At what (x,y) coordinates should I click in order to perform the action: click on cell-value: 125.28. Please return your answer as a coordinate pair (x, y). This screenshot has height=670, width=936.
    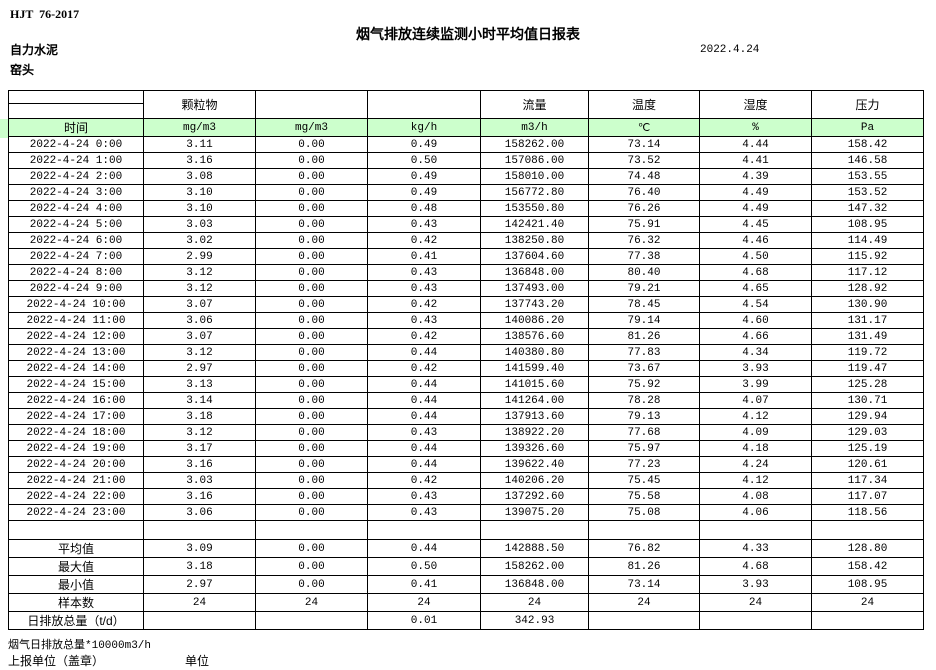
    Looking at the image, I should click on (867, 384).